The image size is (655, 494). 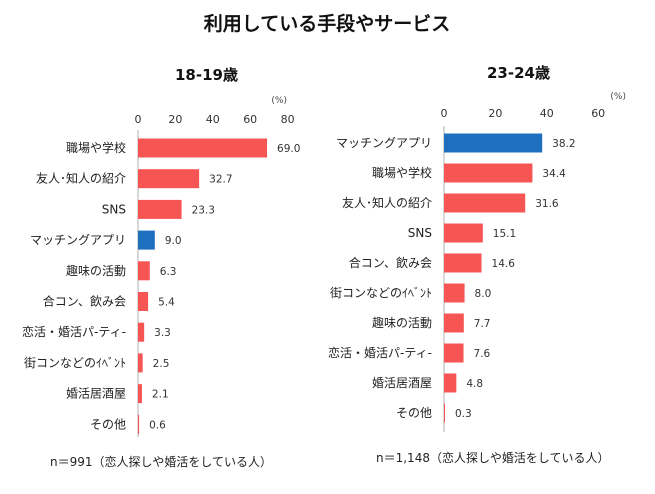 I want to click on value-label: 34.4, so click(x=554, y=174).